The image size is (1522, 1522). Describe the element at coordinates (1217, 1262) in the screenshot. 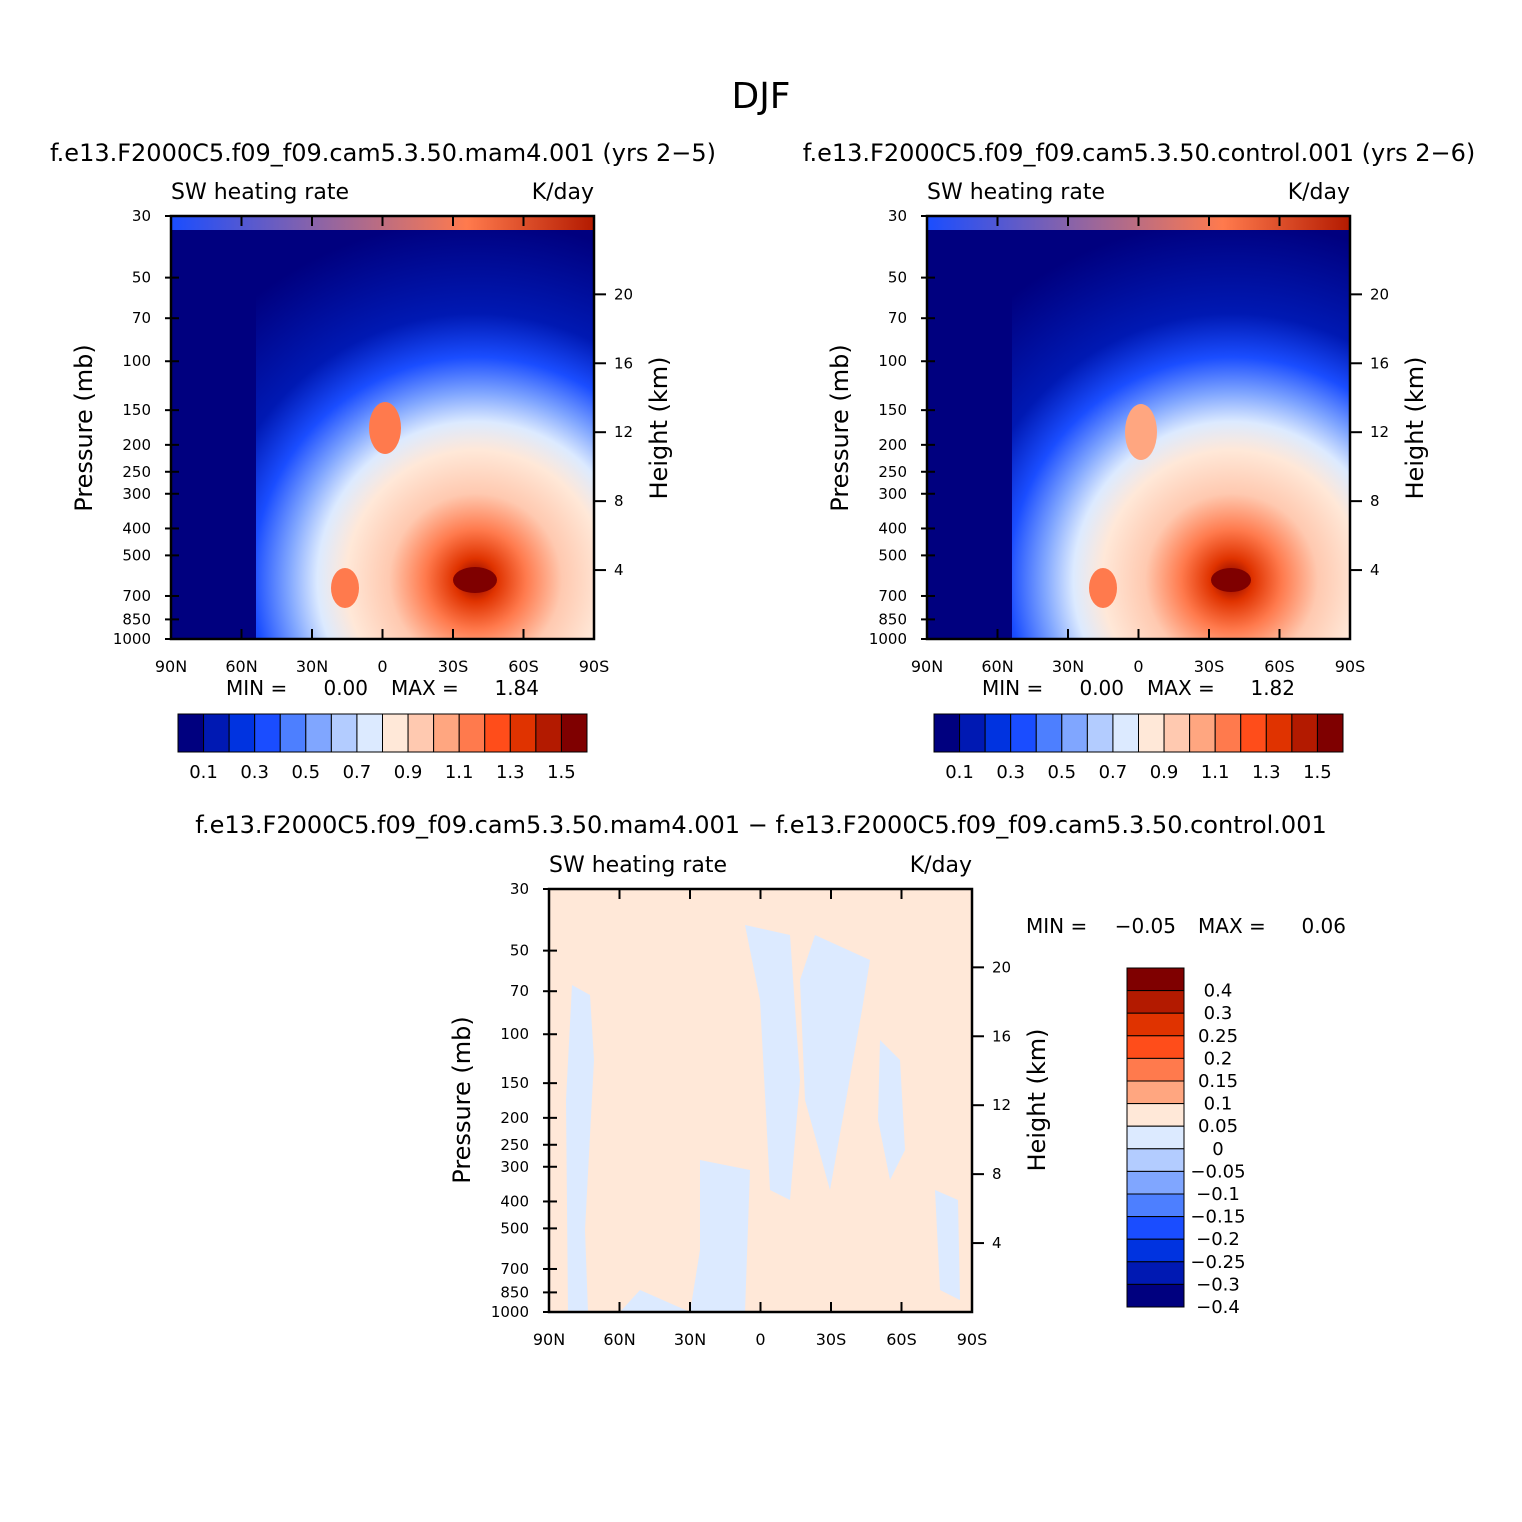

I see `colorbar-label: −0.25` at that location.